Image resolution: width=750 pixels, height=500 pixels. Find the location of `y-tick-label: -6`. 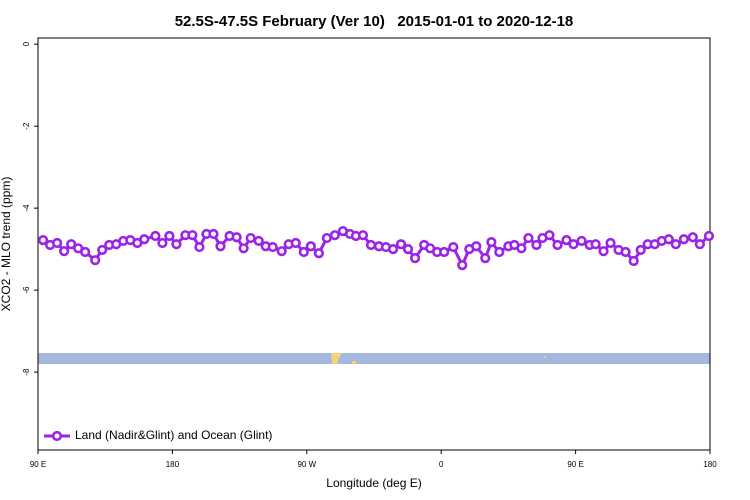

y-tick-label: -6 is located at coordinates (26, 290).